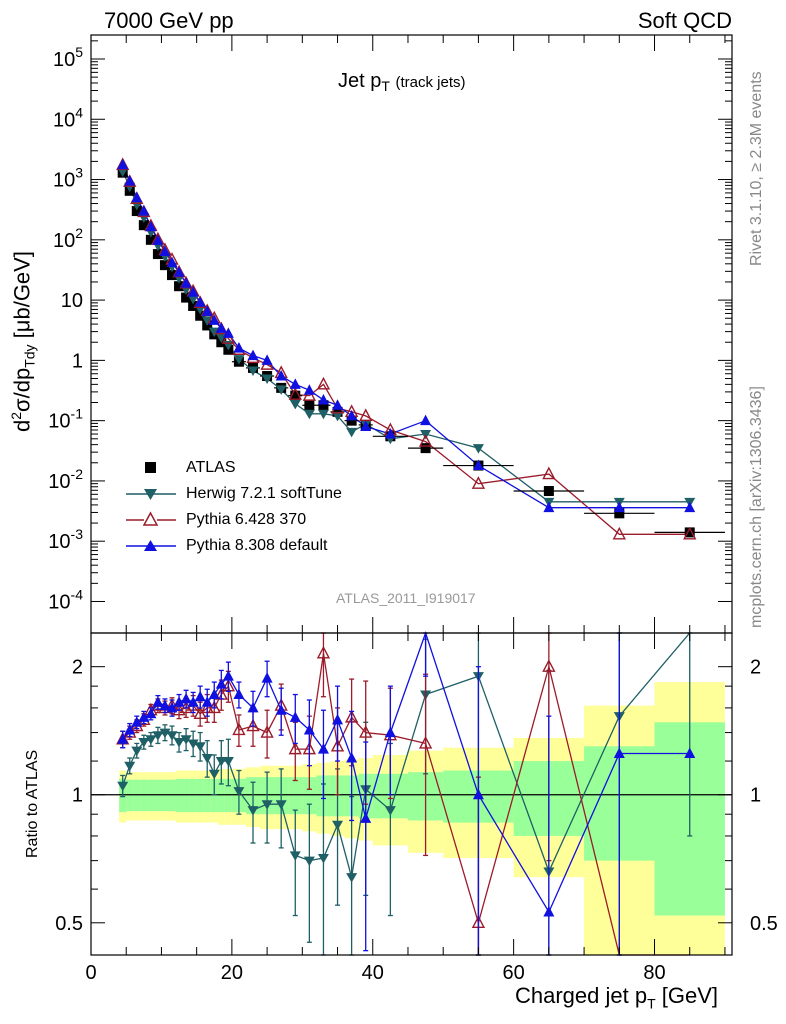 The height and width of the screenshot is (1024, 786). I want to click on ratio-y-tick-label: 1, so click(77, 796).